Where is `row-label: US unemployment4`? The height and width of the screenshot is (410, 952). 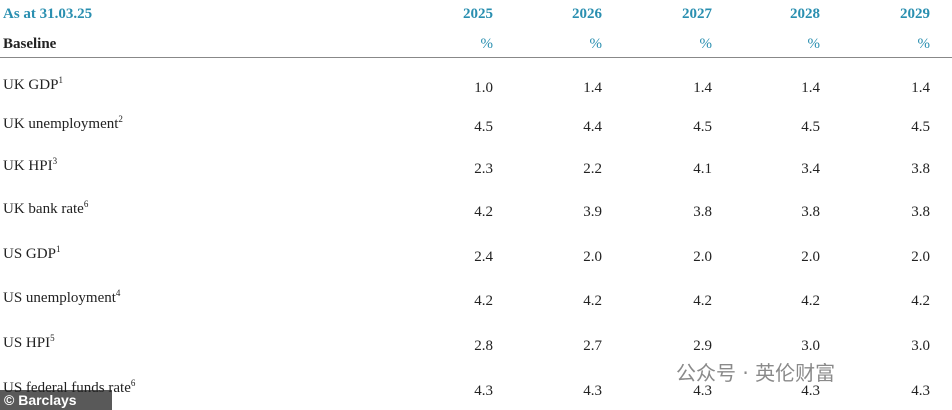 row-label: US unemployment4 is located at coordinates (61, 295).